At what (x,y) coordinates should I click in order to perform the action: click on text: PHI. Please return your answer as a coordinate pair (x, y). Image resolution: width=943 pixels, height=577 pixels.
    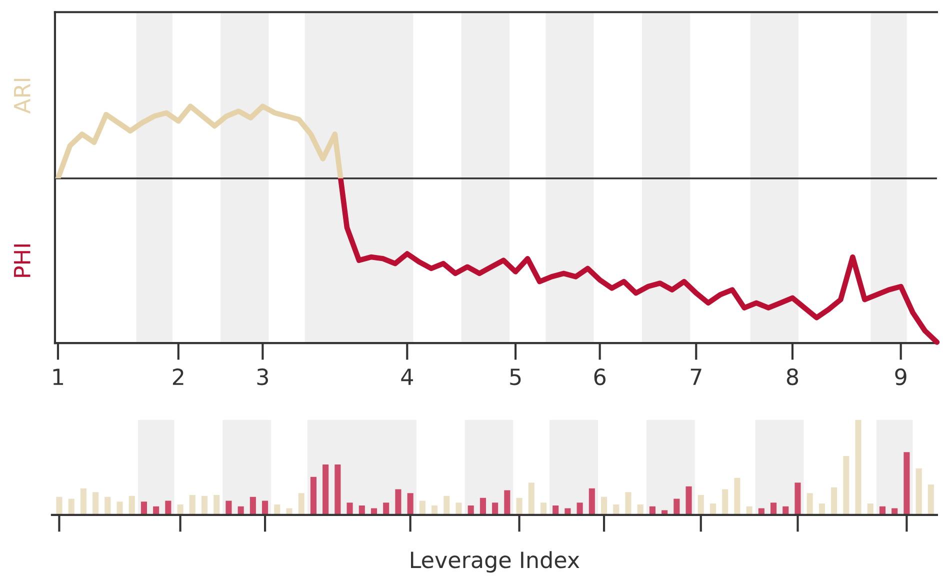
    Looking at the image, I should click on (22, 260).